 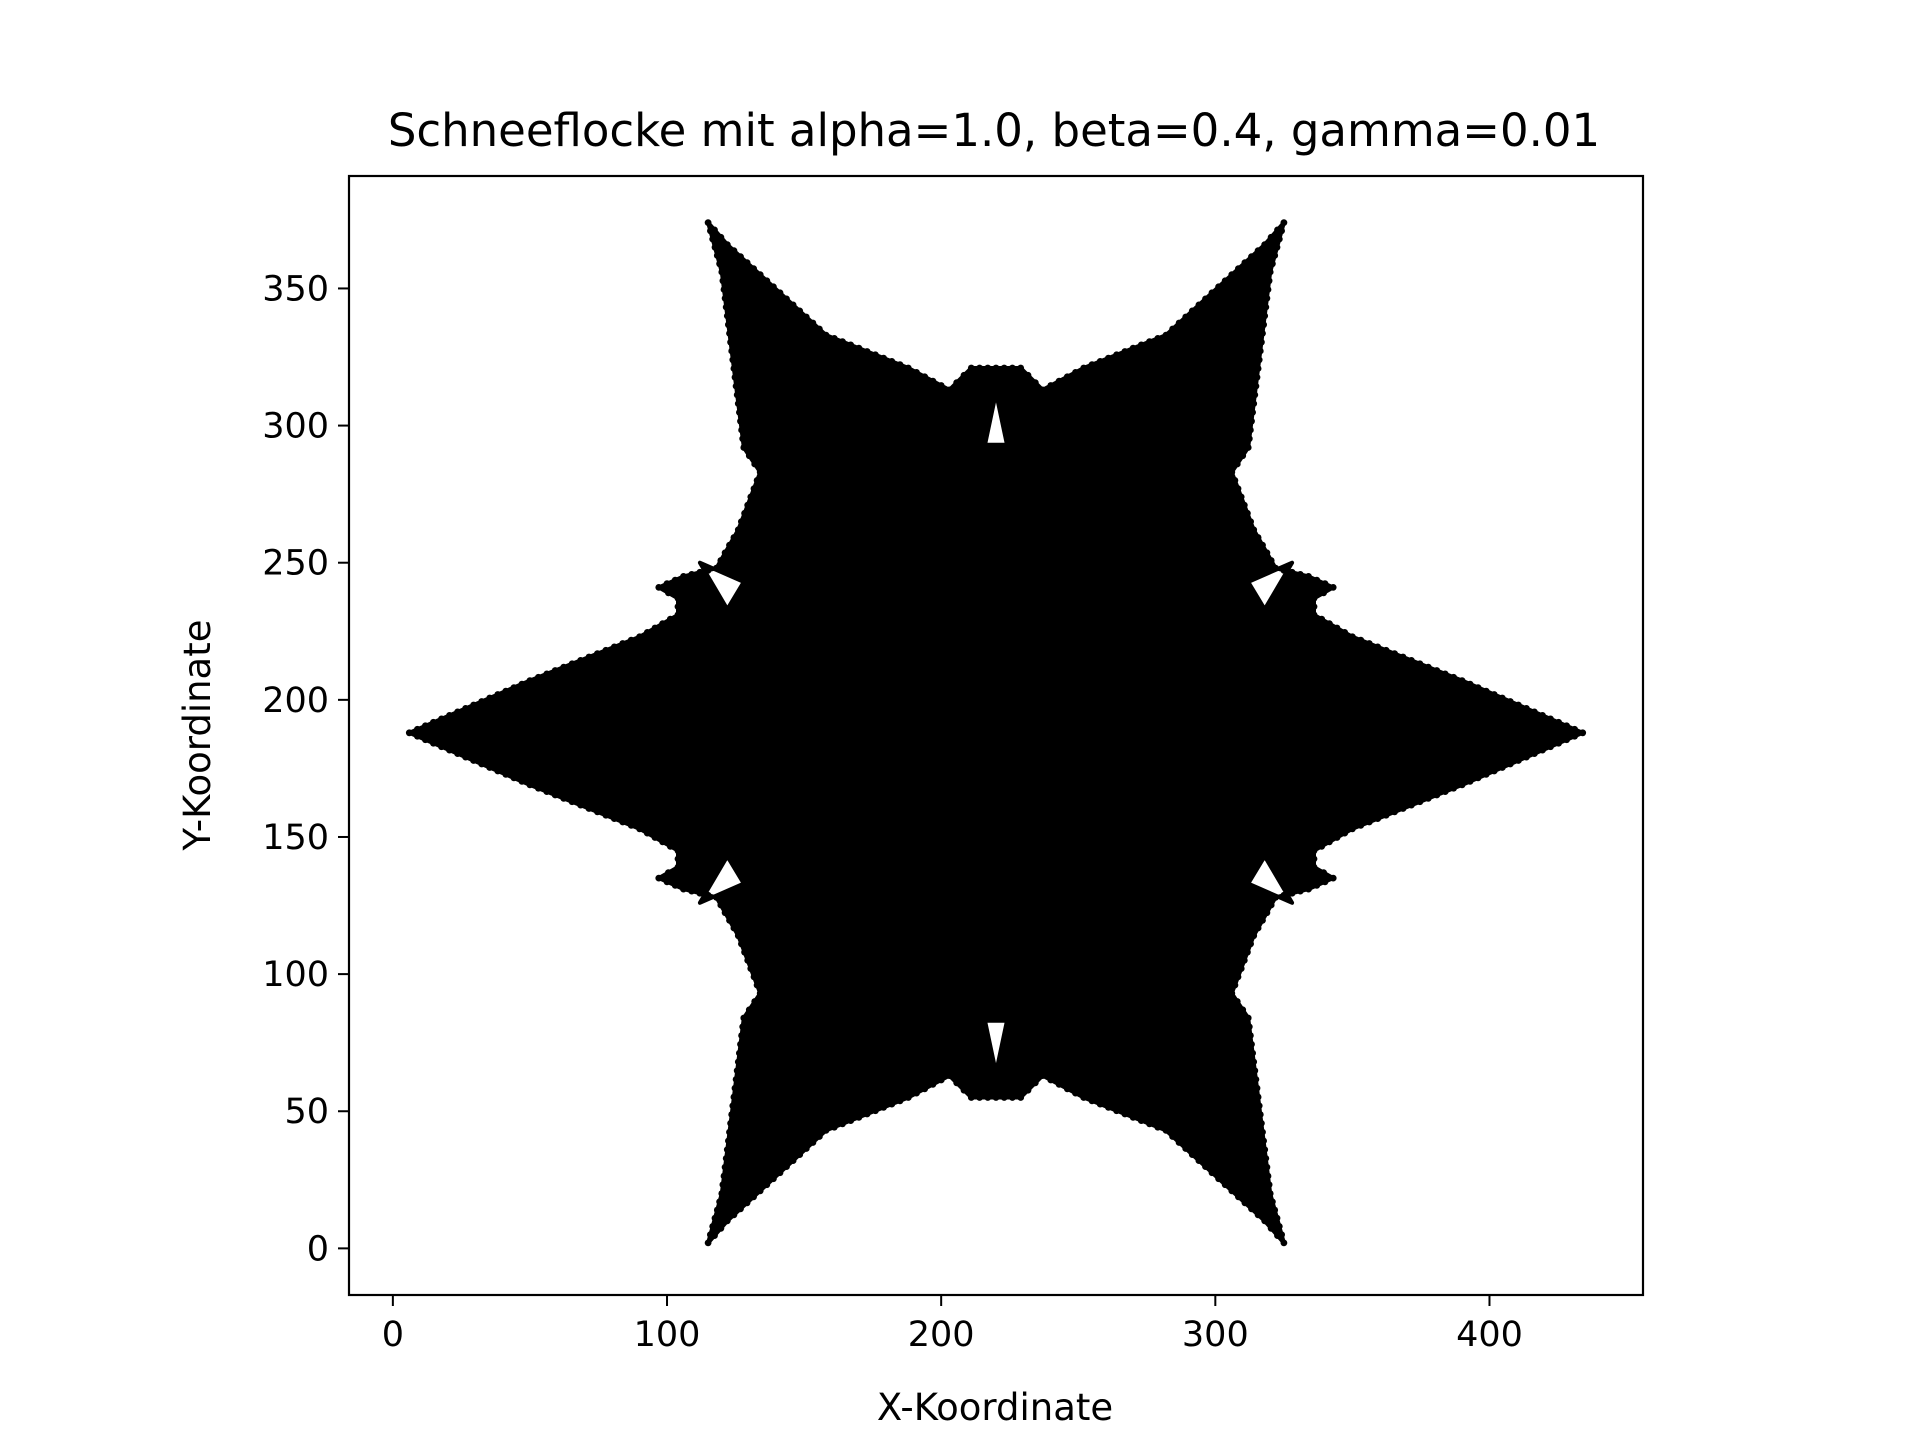 I want to click on y-tick-label: 50, so click(x=306, y=1112).